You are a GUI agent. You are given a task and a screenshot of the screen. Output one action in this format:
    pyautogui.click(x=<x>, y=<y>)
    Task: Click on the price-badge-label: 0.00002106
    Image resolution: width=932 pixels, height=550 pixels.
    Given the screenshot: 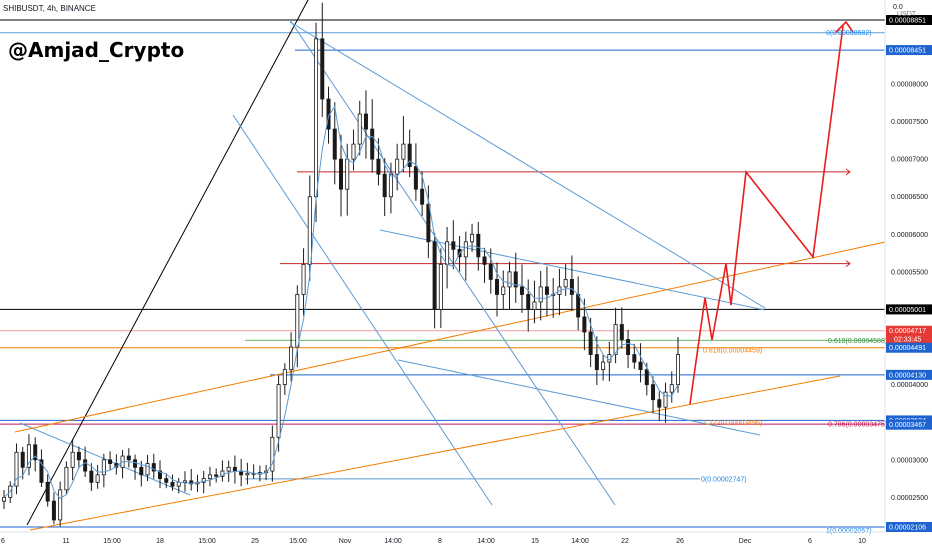 What is the action you would take?
    pyautogui.click(x=907, y=528)
    